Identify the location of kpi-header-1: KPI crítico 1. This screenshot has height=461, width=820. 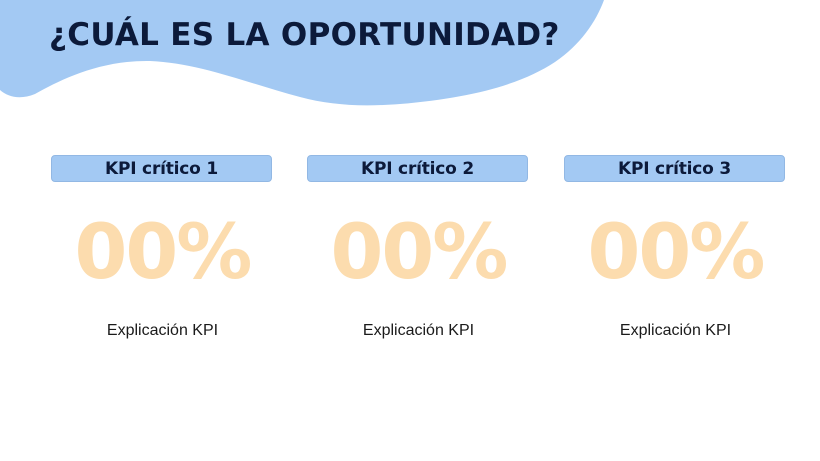
(161, 168).